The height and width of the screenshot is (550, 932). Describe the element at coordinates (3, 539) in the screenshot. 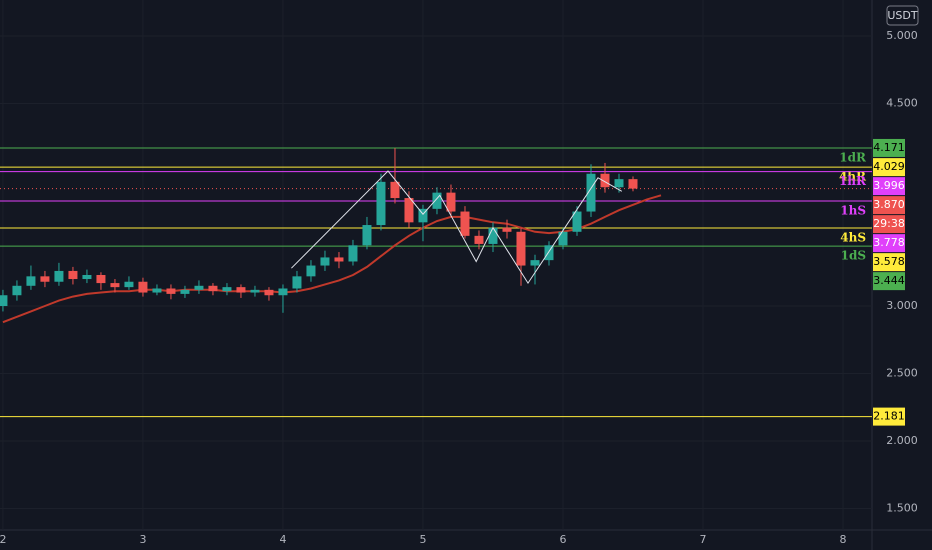

I see `x-tick-label: 2` at that location.